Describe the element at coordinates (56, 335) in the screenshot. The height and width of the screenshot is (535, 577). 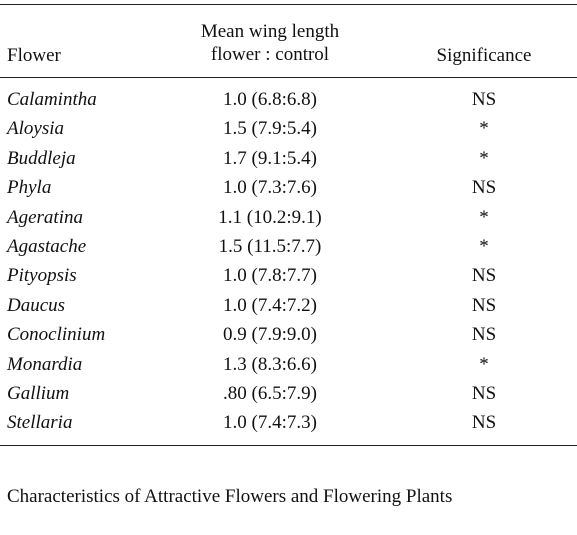
I see `table-cell: Conoclinium` at that location.